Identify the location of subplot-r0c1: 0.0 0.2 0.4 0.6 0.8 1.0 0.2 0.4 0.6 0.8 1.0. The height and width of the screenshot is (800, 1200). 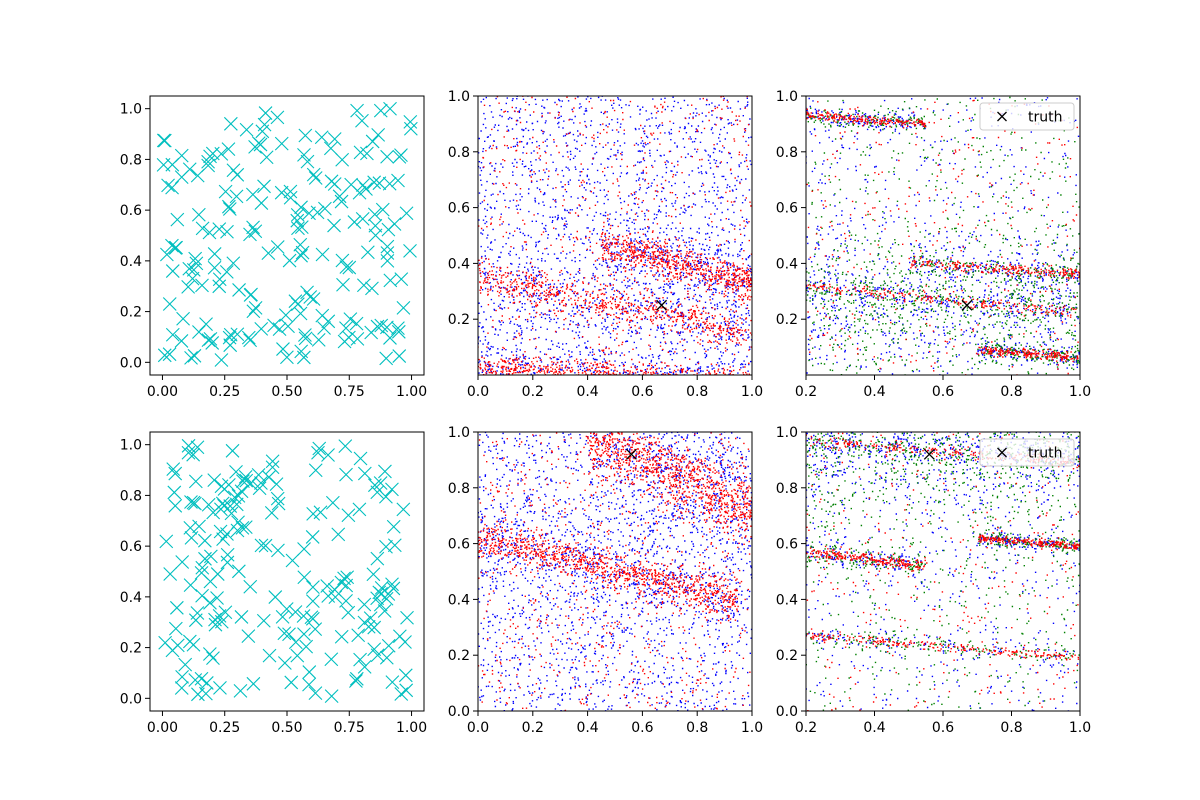
(605, 244).